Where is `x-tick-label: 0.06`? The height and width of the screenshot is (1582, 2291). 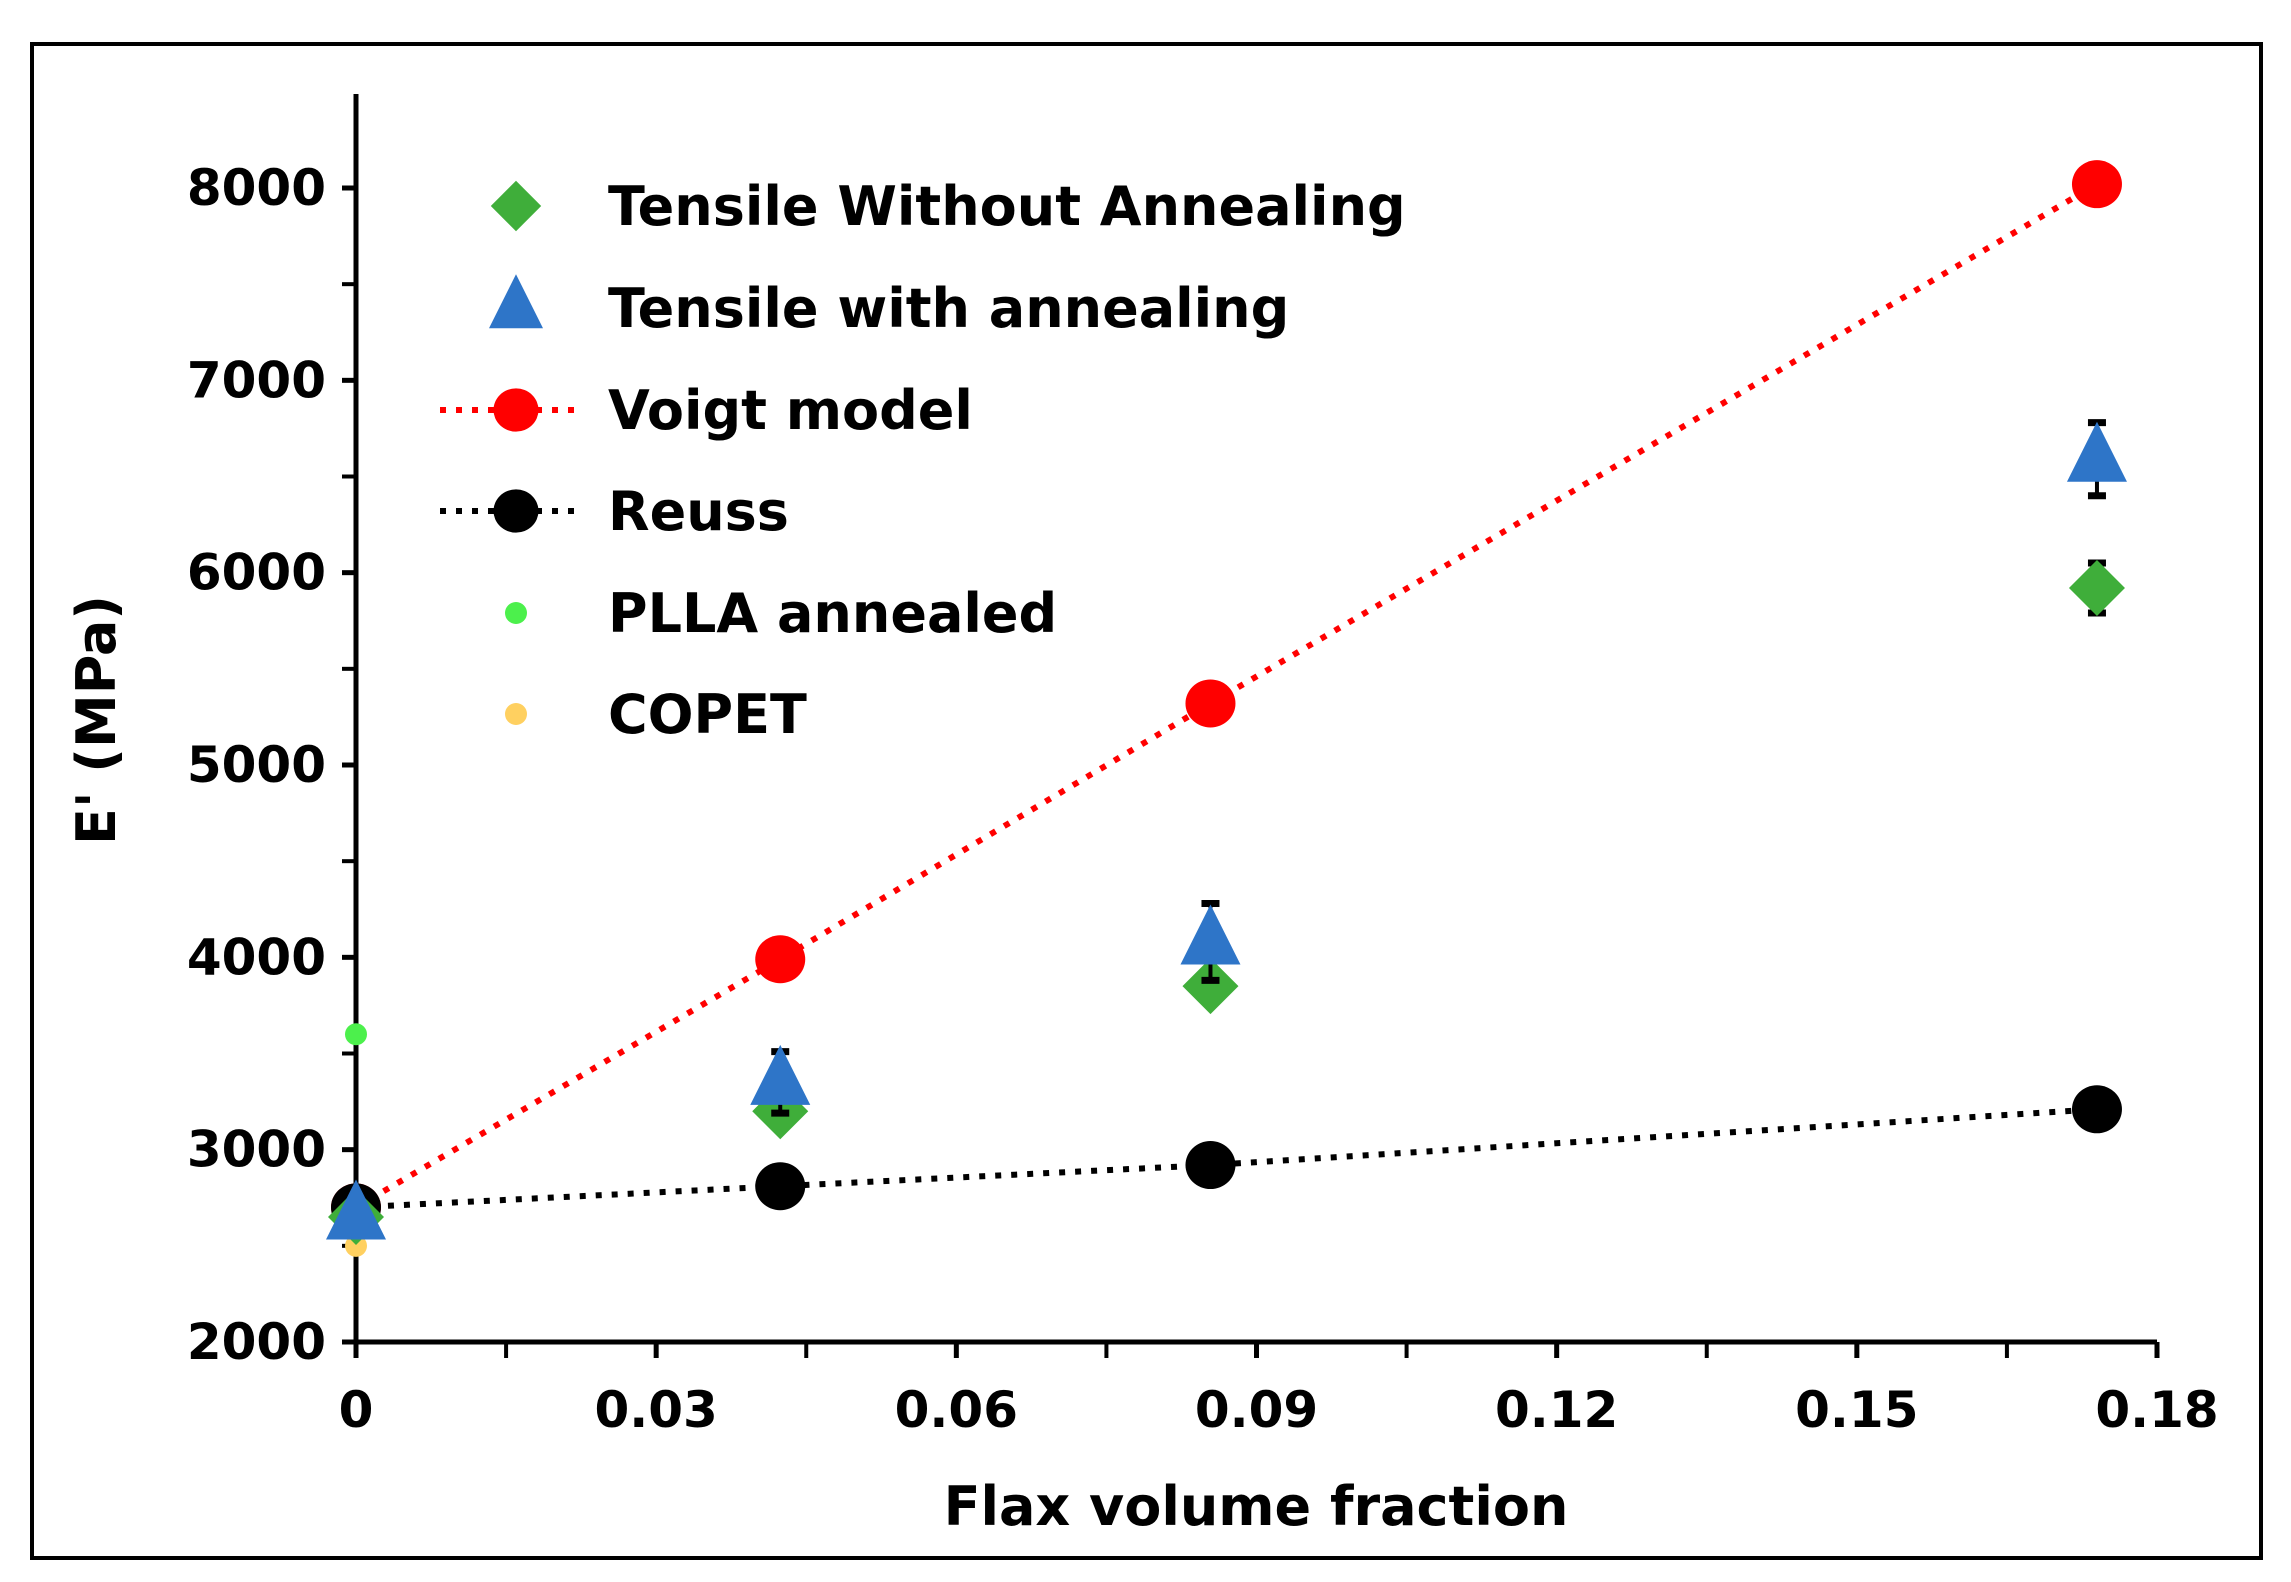 x-tick-label: 0.06 is located at coordinates (956, 1410).